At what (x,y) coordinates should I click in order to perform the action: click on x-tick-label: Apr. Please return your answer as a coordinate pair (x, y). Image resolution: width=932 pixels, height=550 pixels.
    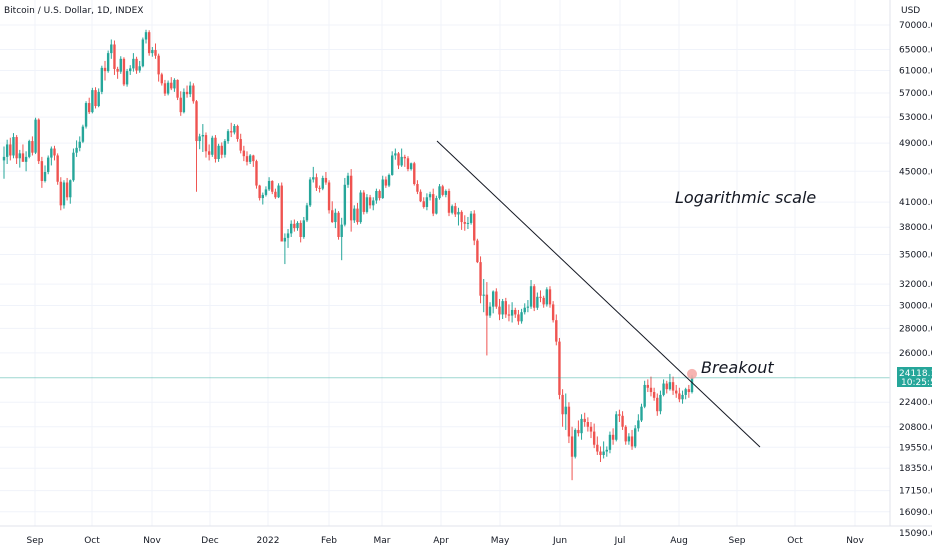
    Looking at the image, I should click on (441, 541).